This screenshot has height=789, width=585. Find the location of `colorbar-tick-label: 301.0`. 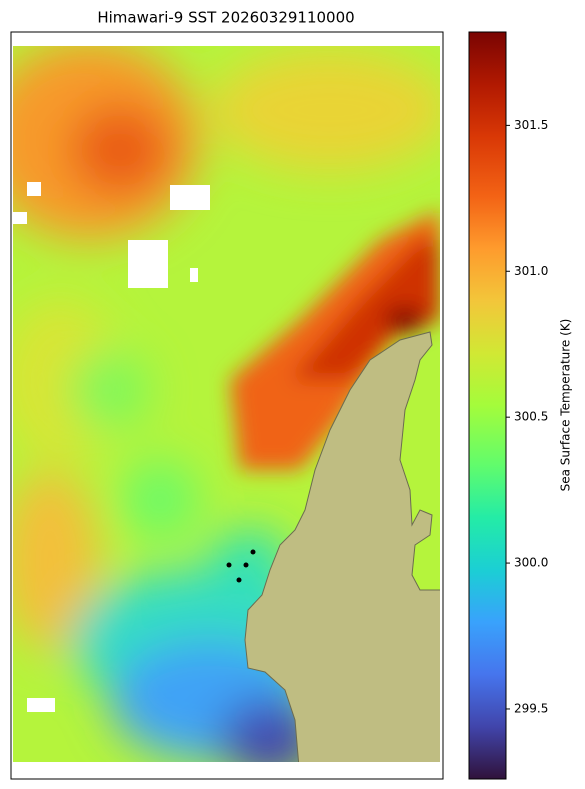

colorbar-tick-label: 301.0 is located at coordinates (531, 271).